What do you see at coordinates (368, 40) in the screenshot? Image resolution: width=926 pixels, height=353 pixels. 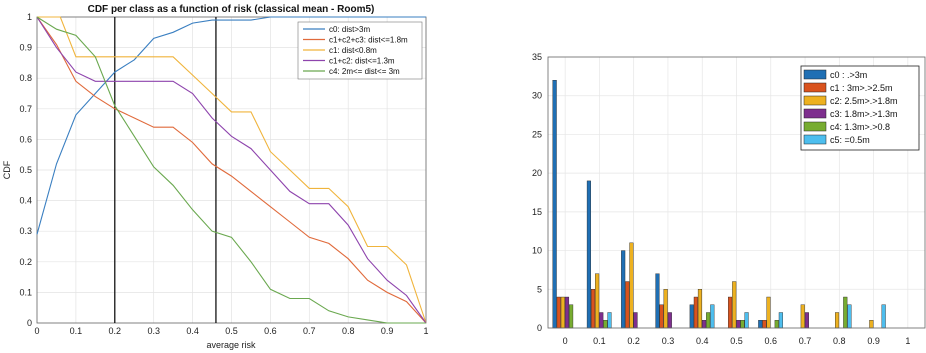 I see `cdf-legend-label: c1+c2+c3: dist<=1.8m` at bounding box center [368, 40].